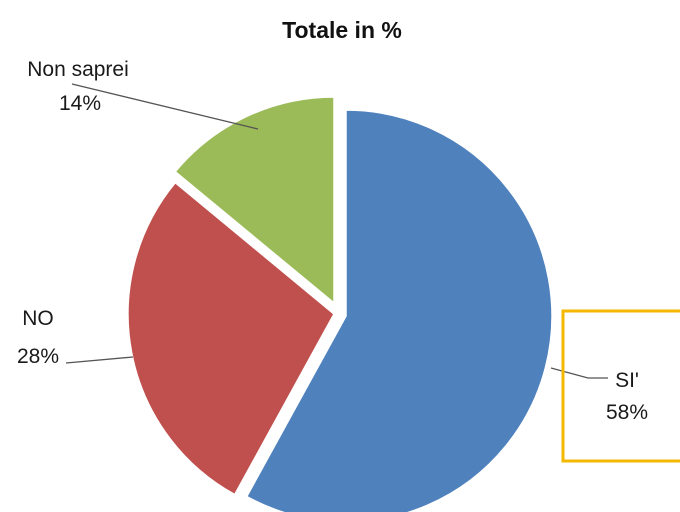 The image size is (680, 512). Describe the element at coordinates (342, 30) in the screenshot. I see `chart-title: Totale in %` at that location.